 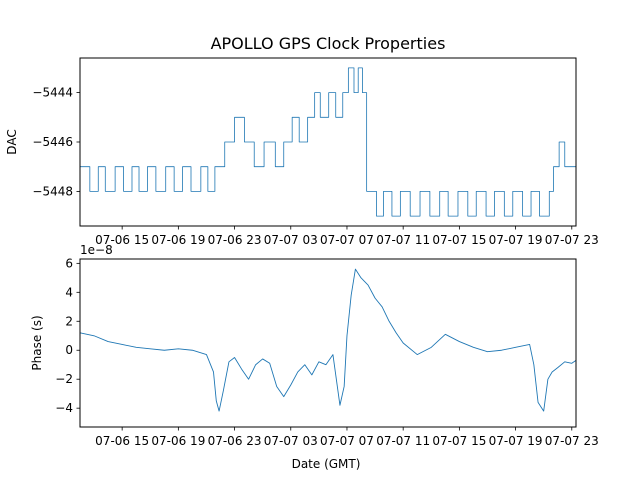 What do you see at coordinates (328, 43) in the screenshot?
I see `figure-title: APOLLO GPS Clock Properties` at bounding box center [328, 43].